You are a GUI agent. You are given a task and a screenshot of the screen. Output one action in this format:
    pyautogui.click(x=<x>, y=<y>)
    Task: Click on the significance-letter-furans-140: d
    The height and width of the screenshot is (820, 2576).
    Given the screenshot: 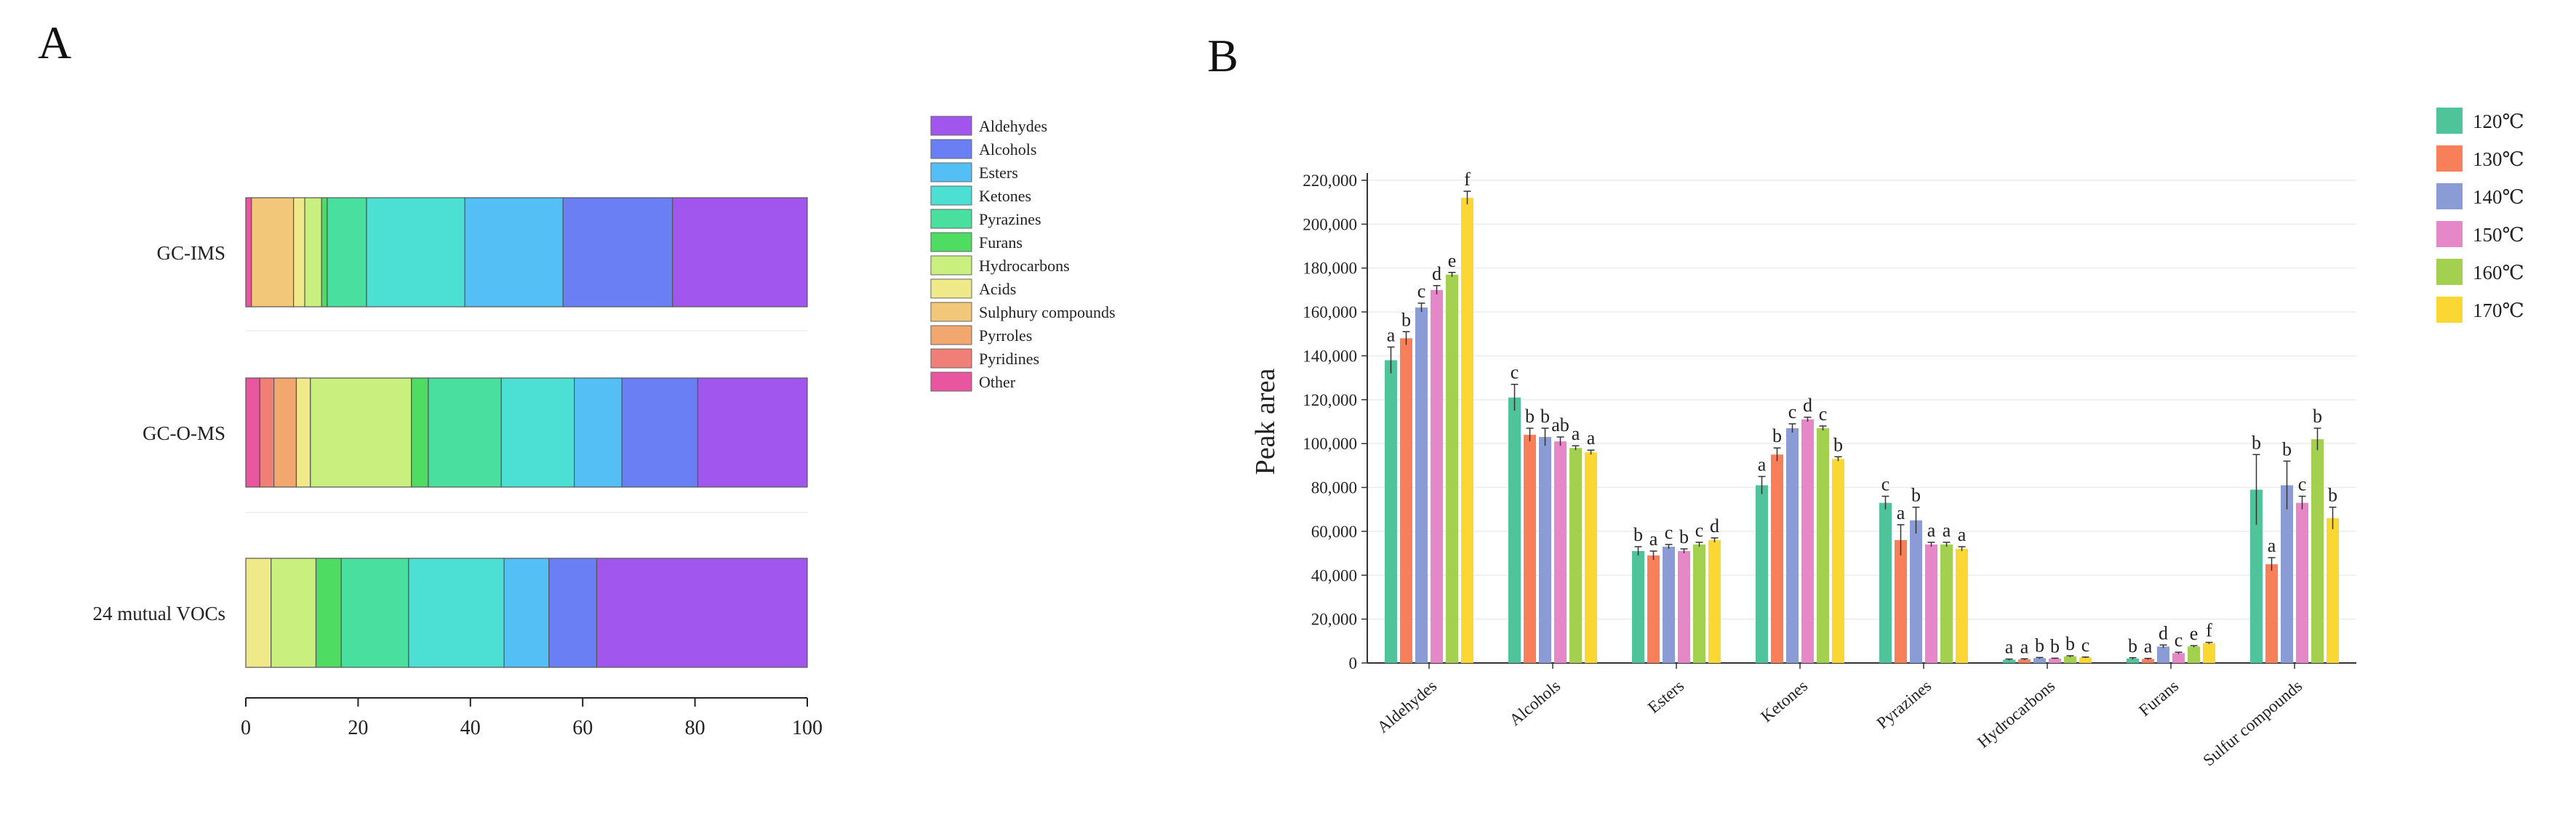 What is the action you would take?
    pyautogui.click(x=2163, y=632)
    